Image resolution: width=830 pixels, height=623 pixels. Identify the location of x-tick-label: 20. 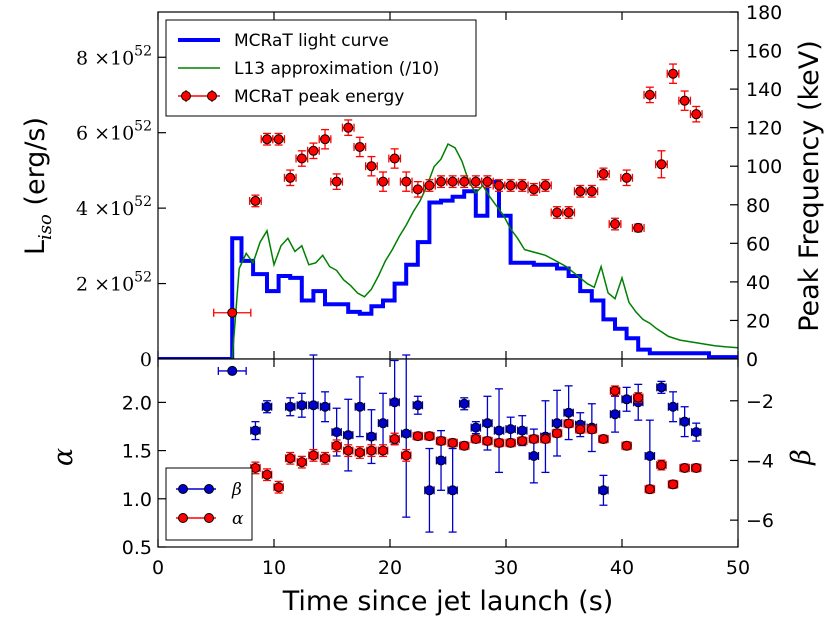
(390, 568).